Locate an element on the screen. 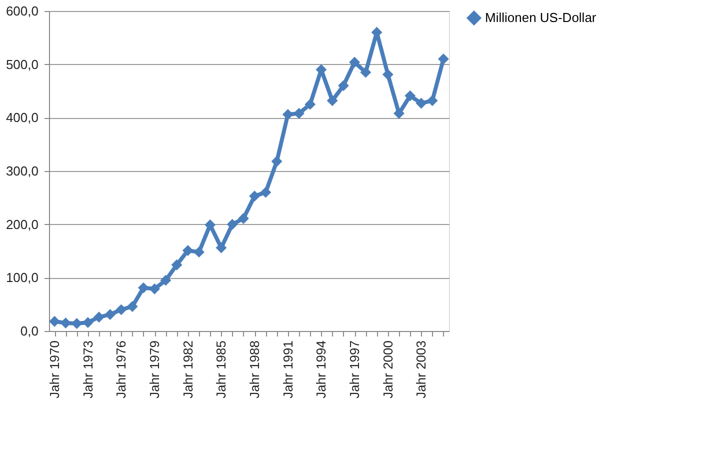  x-tick-label: Jahr 1988 is located at coordinates (254, 369).